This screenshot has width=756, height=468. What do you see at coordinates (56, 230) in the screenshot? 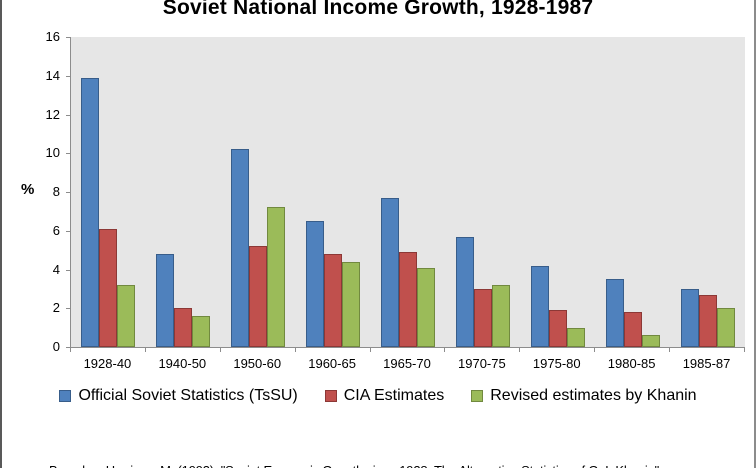
I see `y-tick-label-6: 6` at bounding box center [56, 230].